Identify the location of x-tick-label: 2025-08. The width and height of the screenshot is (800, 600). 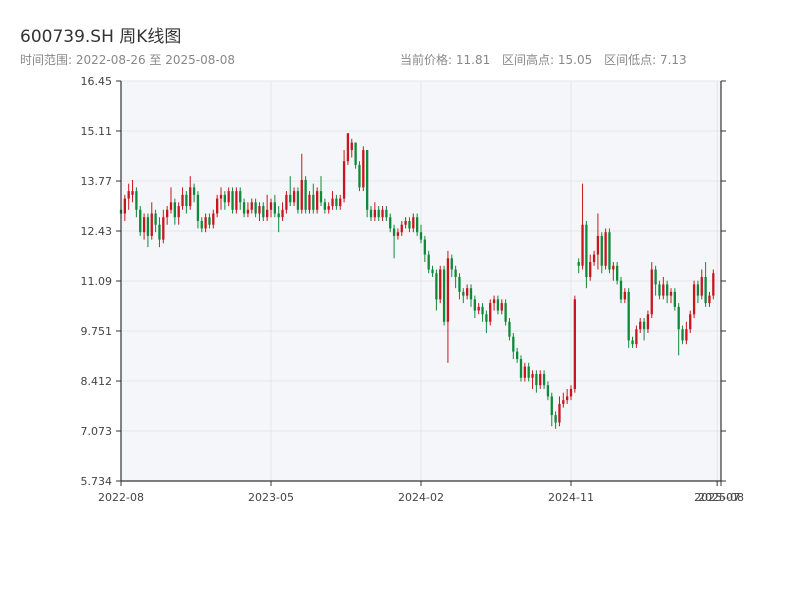
(721, 497).